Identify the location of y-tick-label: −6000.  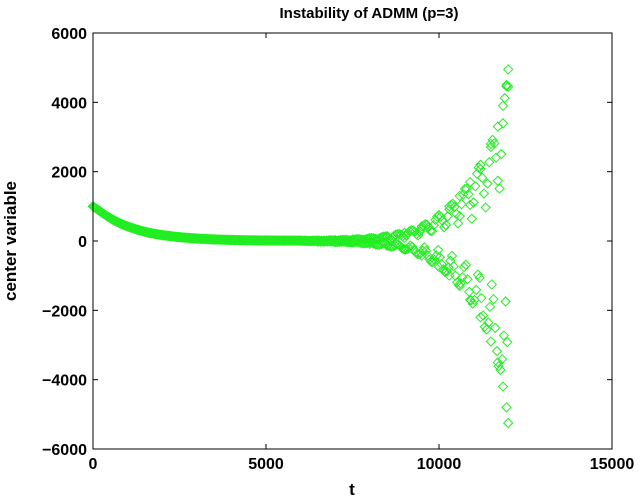
(64, 450).